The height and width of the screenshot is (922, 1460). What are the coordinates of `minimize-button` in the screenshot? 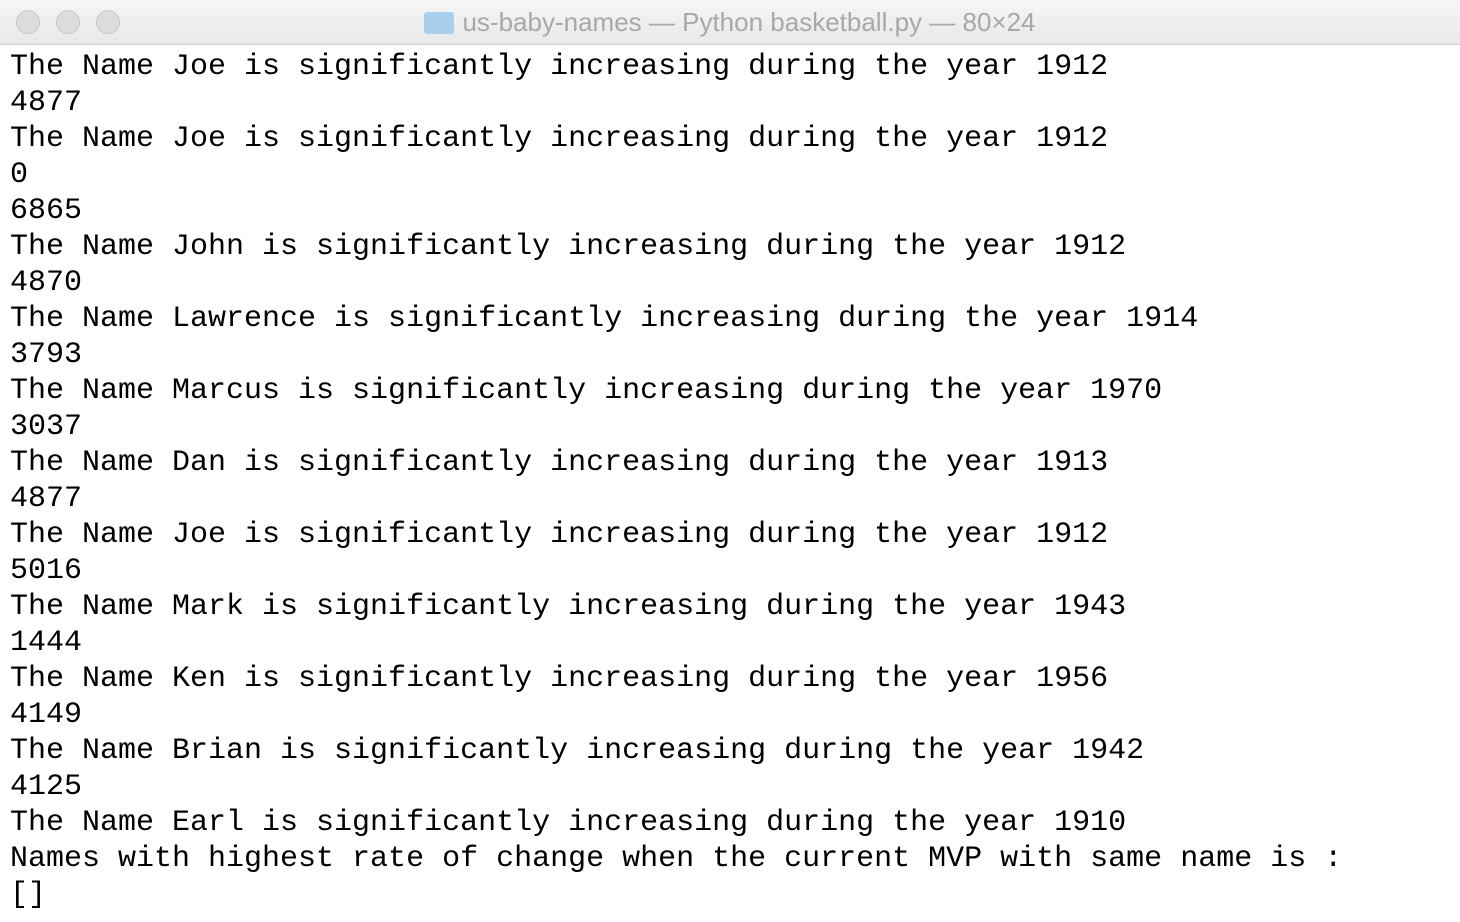 It's located at (68, 22).